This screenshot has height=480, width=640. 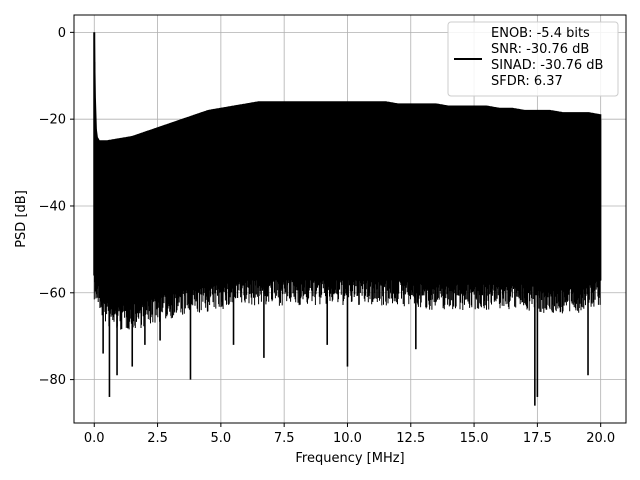 What do you see at coordinates (21, 219) in the screenshot?
I see `y-axis-label: PSD [dB]` at bounding box center [21, 219].